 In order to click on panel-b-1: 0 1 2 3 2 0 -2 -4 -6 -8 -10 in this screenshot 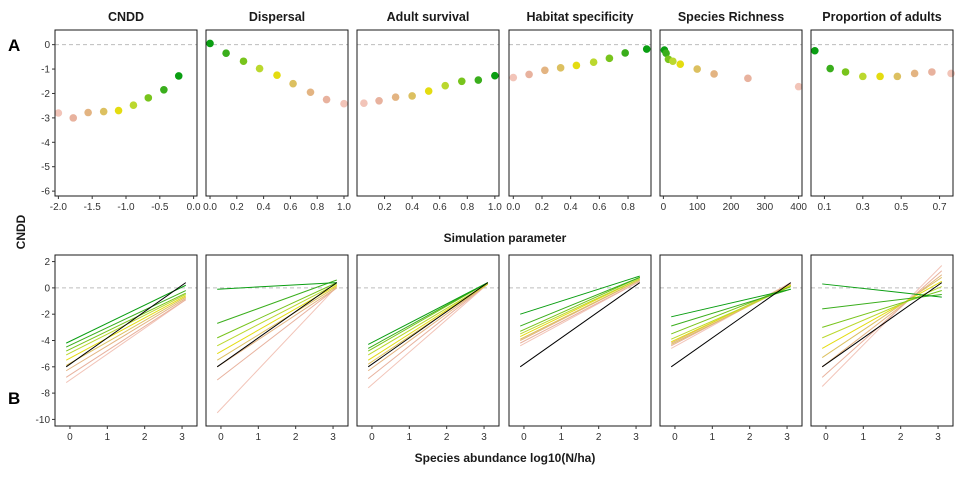, I will do `click(117, 348)`.